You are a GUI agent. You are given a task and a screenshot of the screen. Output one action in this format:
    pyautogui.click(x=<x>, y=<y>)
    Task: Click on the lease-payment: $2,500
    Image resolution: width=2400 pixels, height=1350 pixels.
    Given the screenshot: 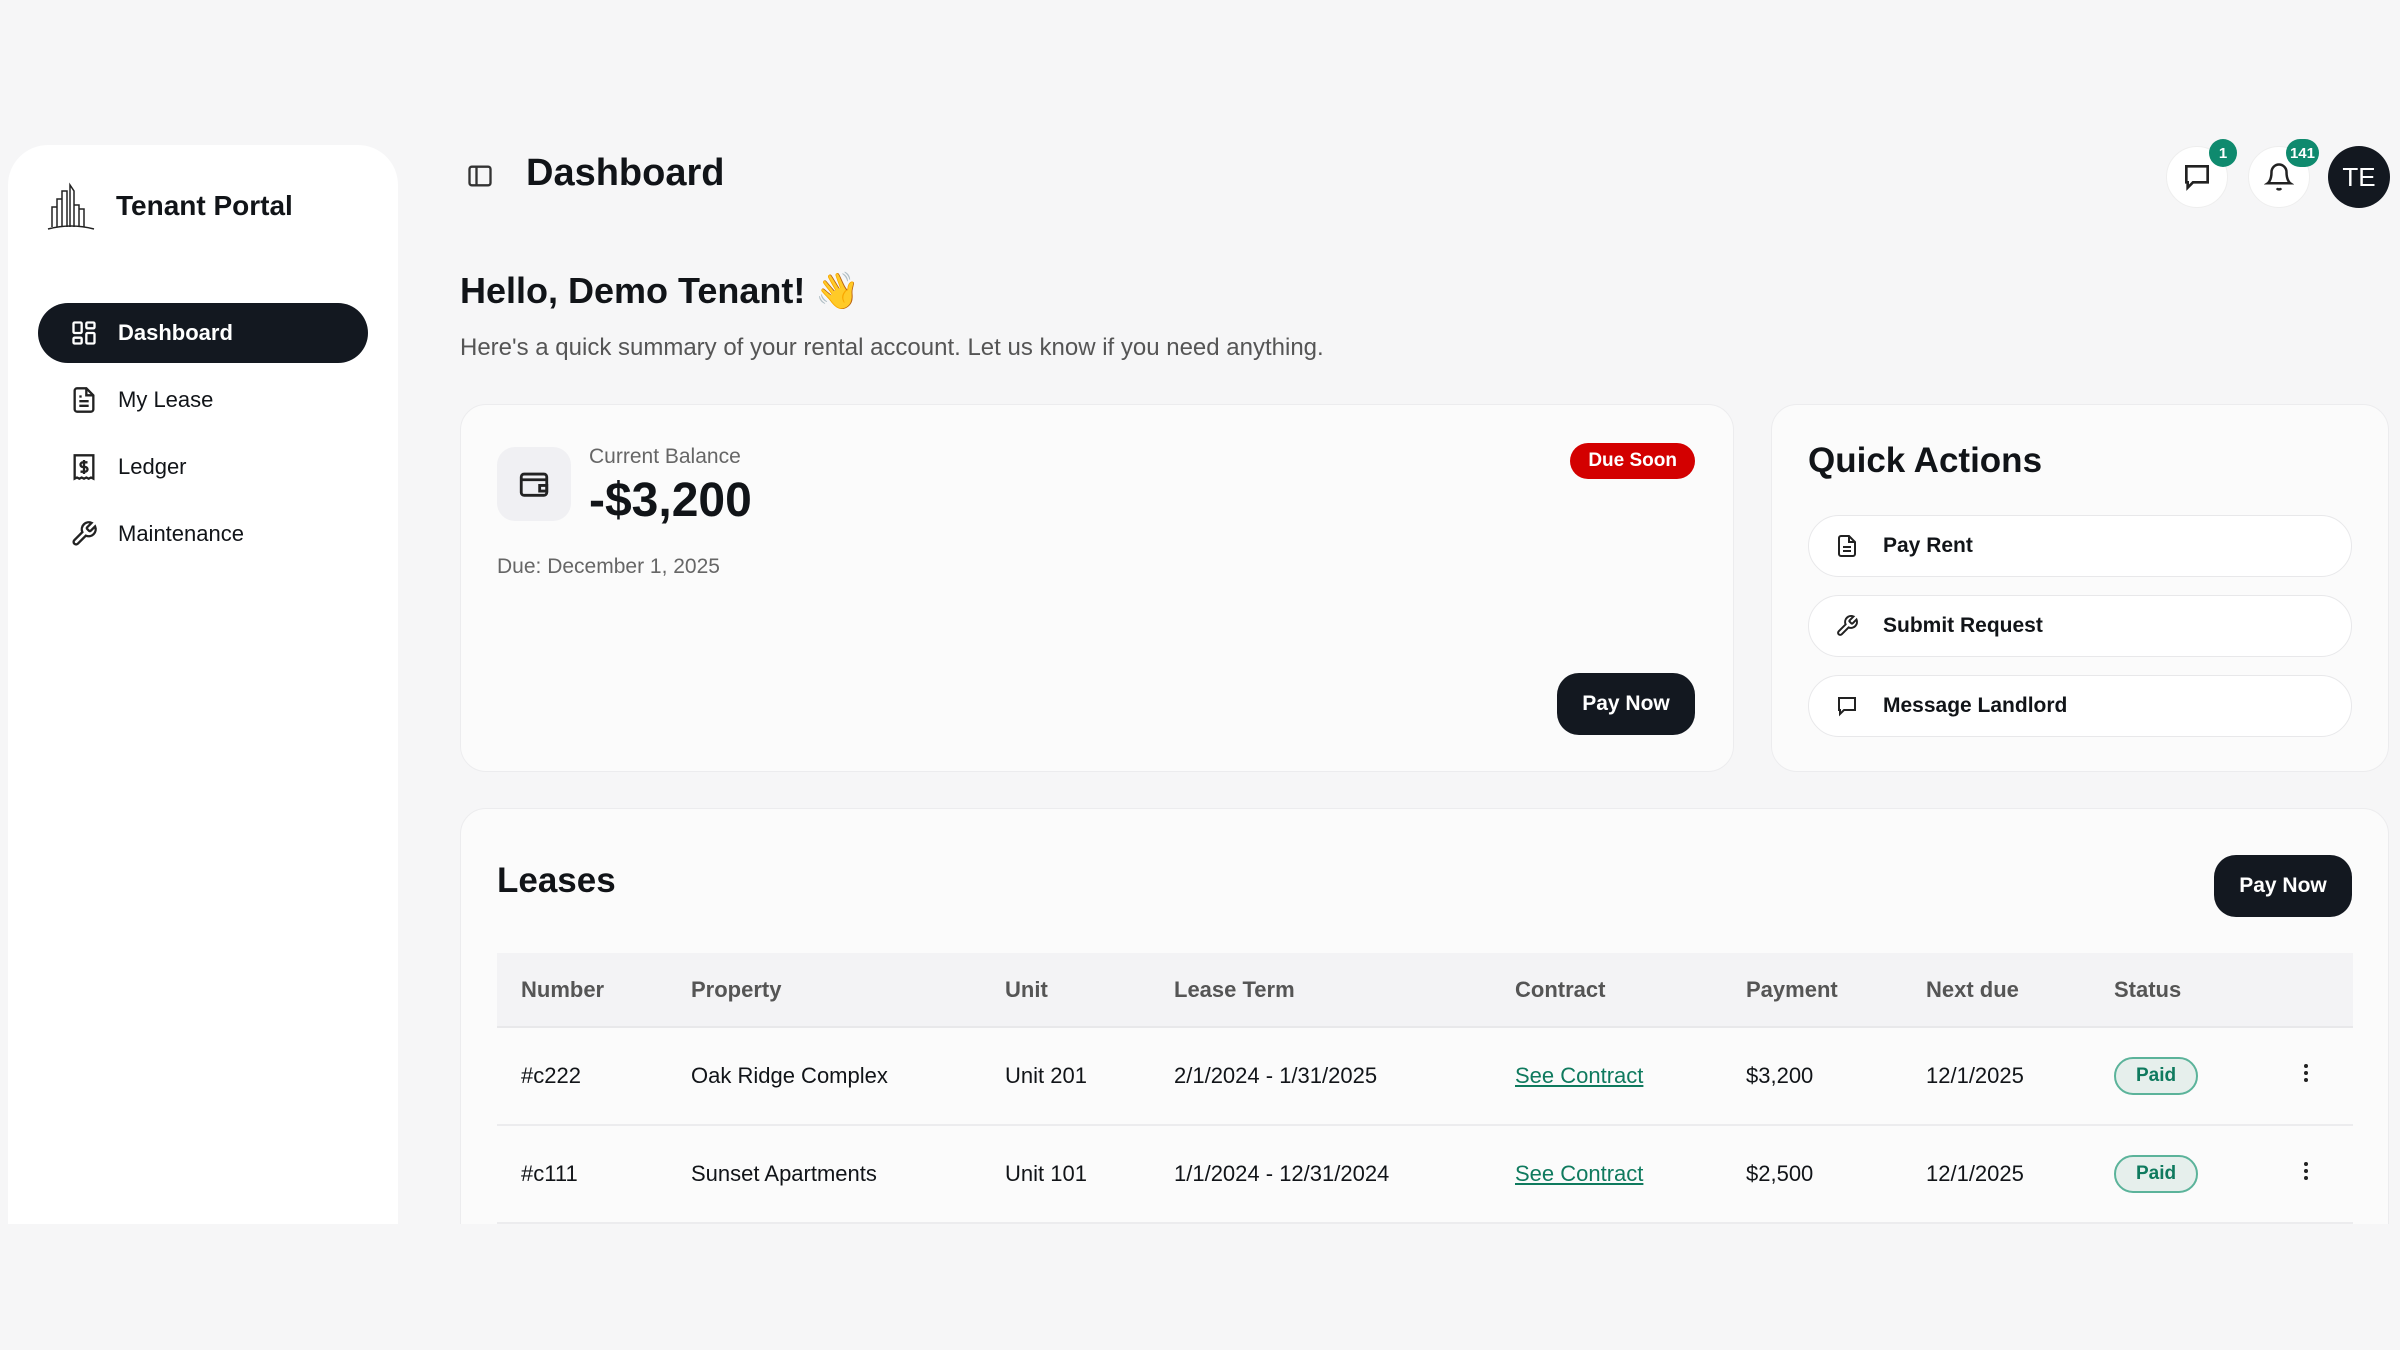 What is the action you would take?
    pyautogui.click(x=1812, y=1174)
    